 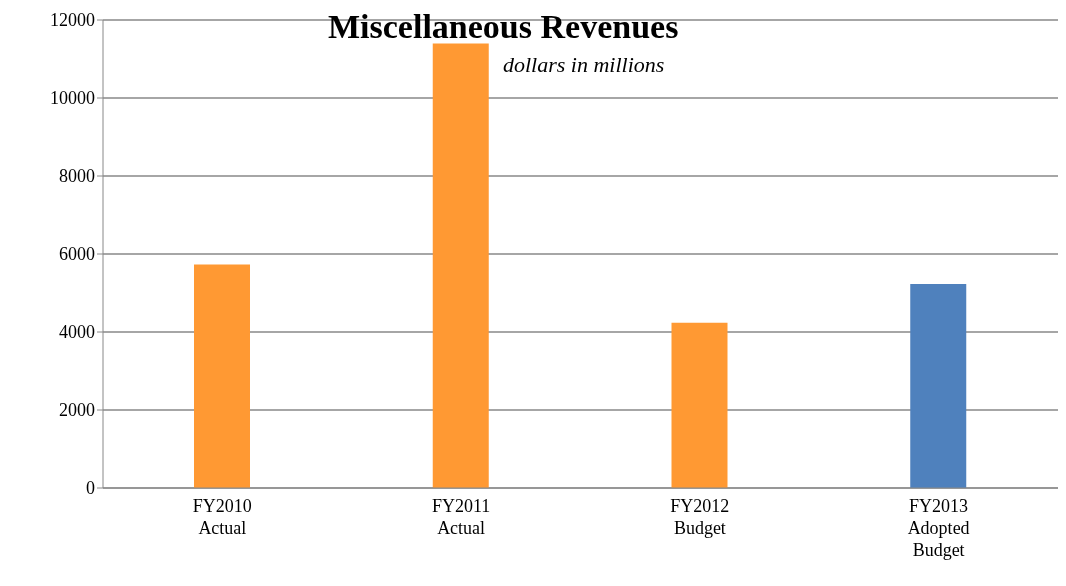 I want to click on text: dollars in millions, so click(x=584, y=65).